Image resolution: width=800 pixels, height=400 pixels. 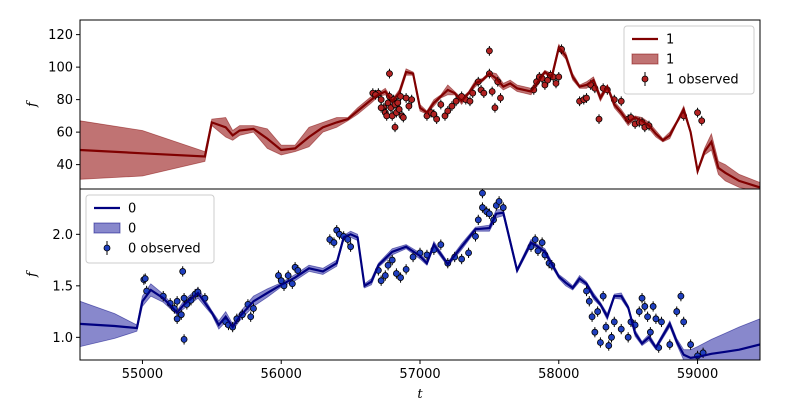 What do you see at coordinates (60, 68) in the screenshot?
I see `y-tick-label: 100` at bounding box center [60, 68].